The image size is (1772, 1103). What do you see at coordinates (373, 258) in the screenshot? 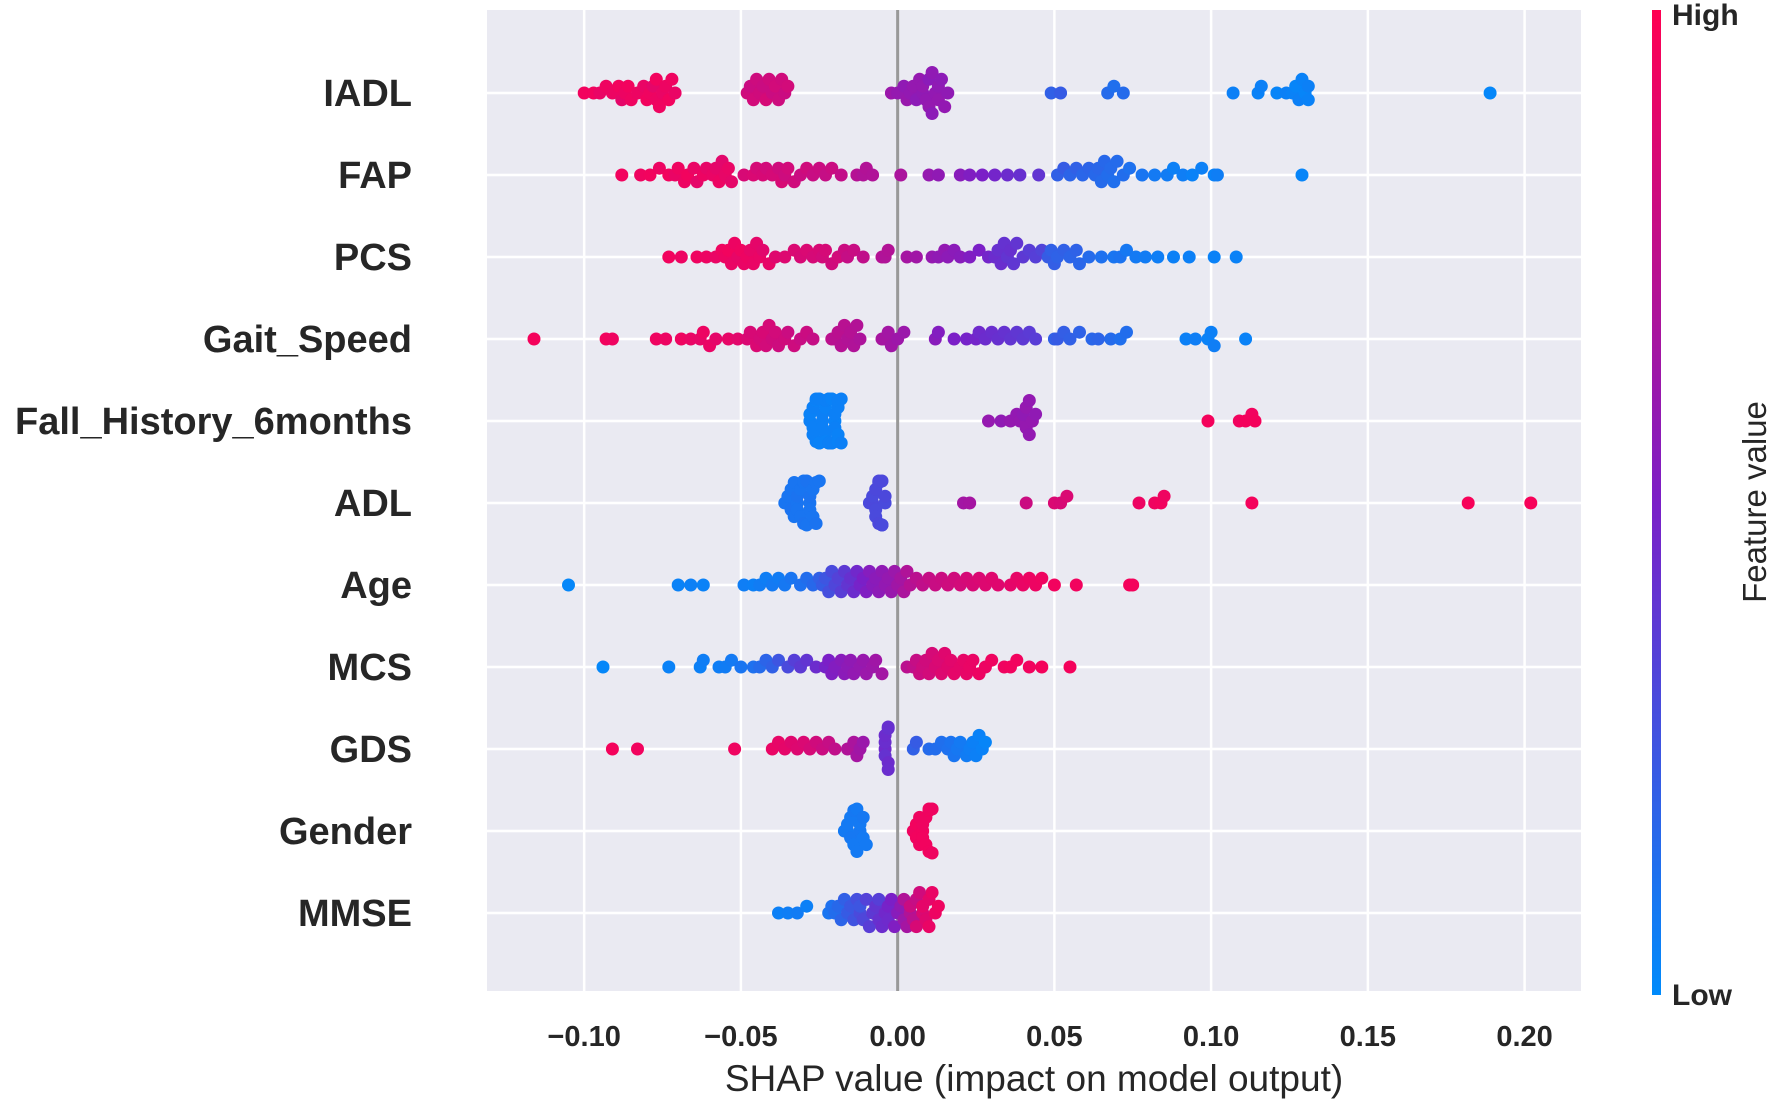
I see `feature-label: PCS` at bounding box center [373, 258].